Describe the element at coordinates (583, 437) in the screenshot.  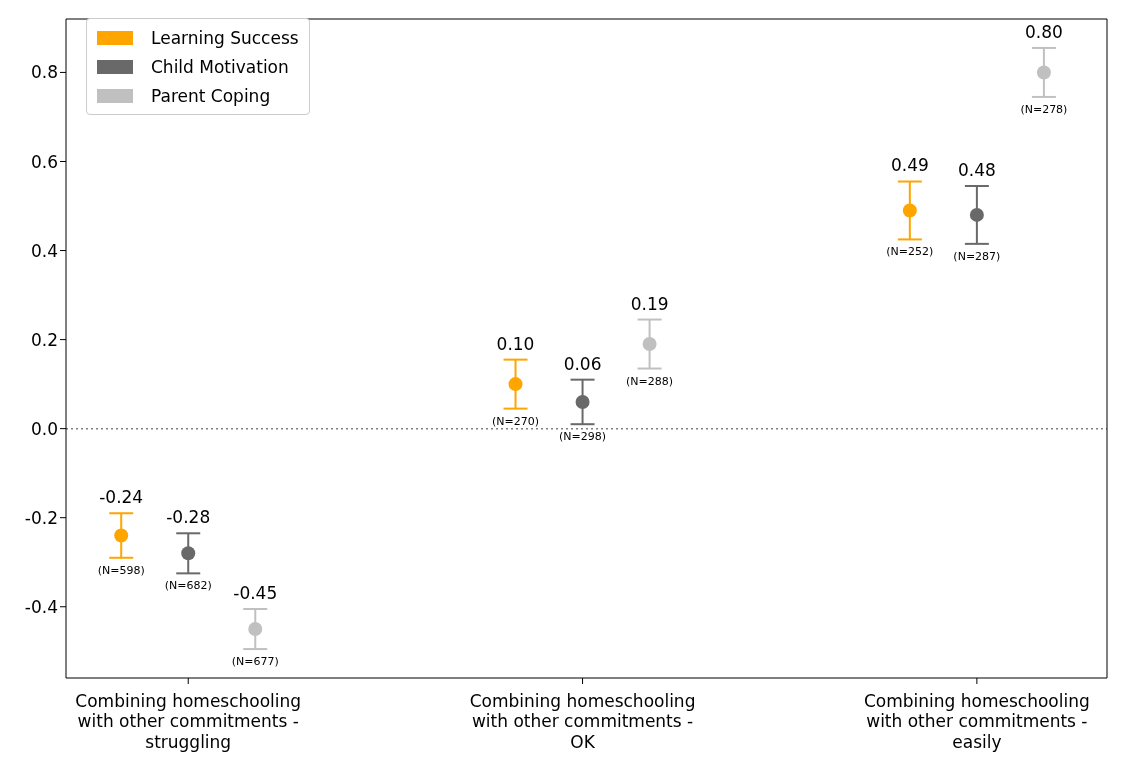
I see `annotation: (N=298)` at that location.